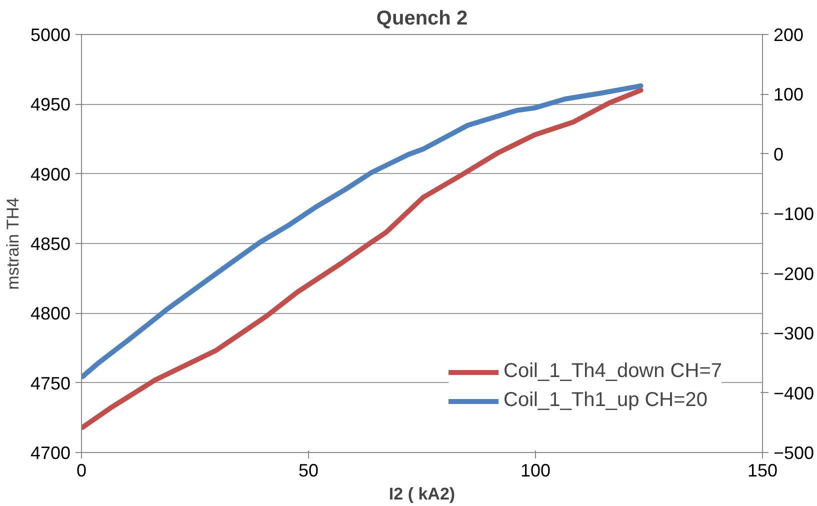  What do you see at coordinates (789, 35) in the screenshot?
I see `y2-tick-label: 200` at bounding box center [789, 35].